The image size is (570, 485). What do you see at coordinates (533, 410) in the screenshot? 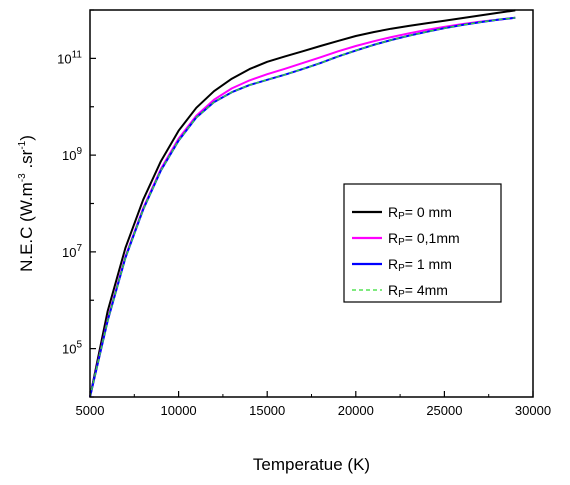
I see `x-tick-label: 30000` at bounding box center [533, 410].